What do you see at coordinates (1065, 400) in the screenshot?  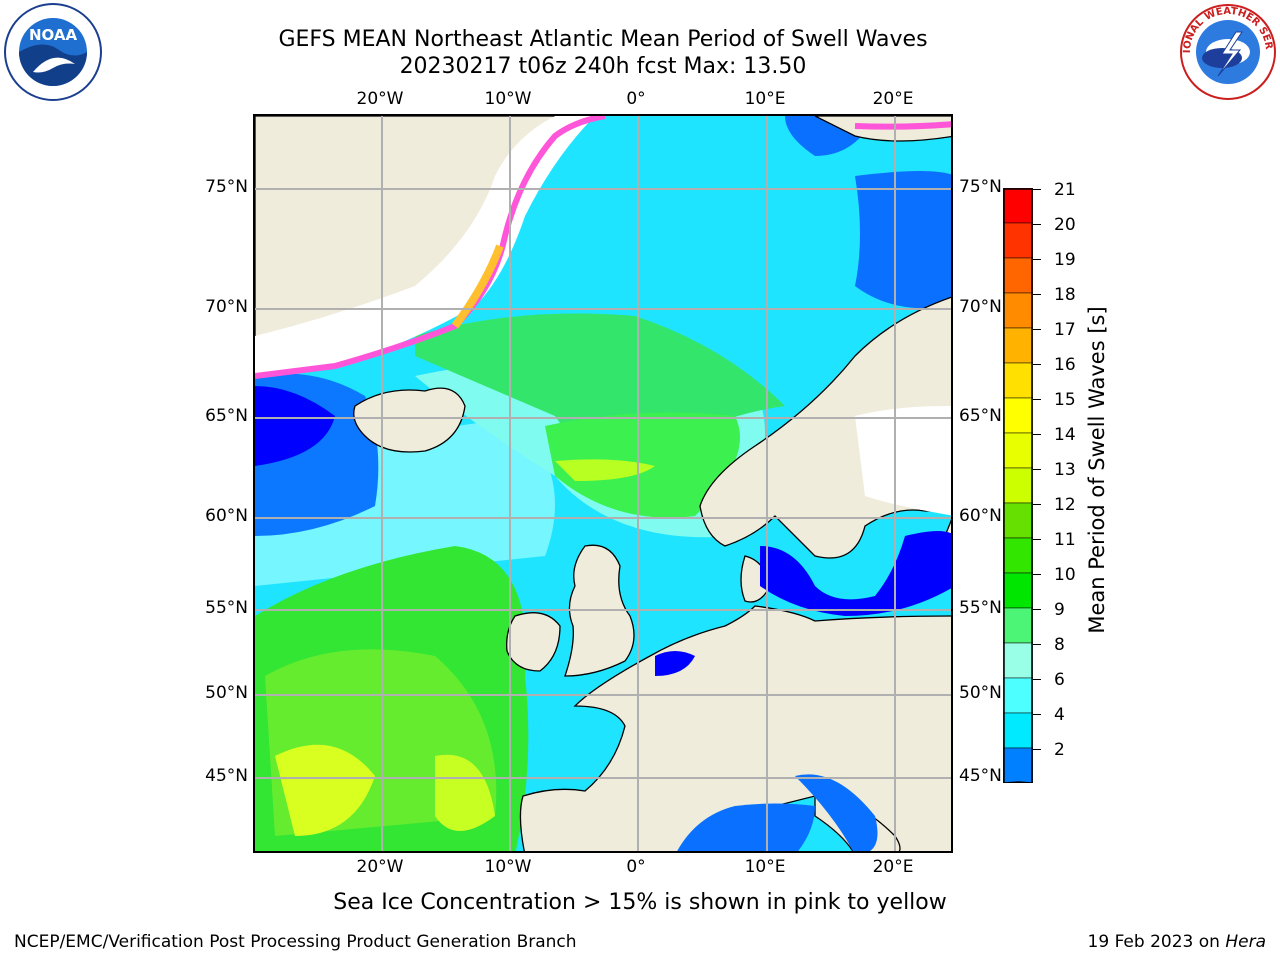 I see `colorbar-tick-label: 15` at bounding box center [1065, 400].